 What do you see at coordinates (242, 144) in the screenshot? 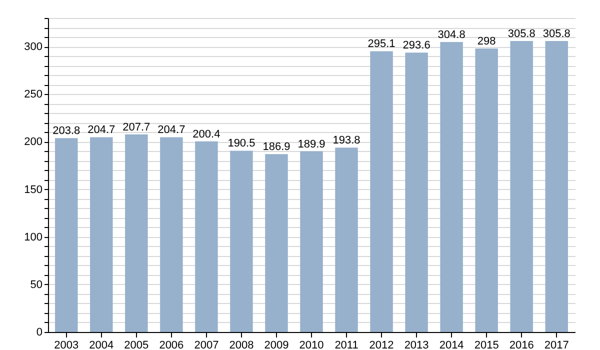
I see `data-label: 190.5` at bounding box center [242, 144].